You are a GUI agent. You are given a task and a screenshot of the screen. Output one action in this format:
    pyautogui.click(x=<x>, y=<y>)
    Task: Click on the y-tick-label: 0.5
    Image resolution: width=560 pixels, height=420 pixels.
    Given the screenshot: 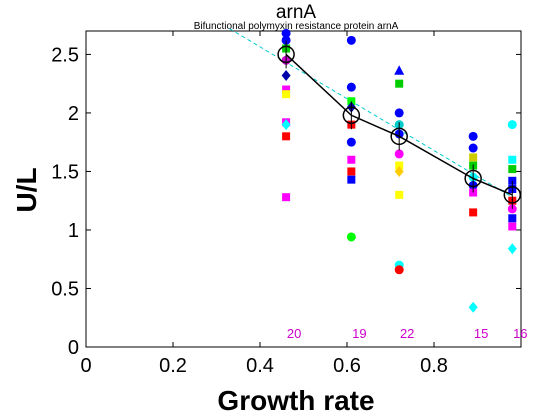 What is the action you would take?
    pyautogui.click(x=65, y=289)
    